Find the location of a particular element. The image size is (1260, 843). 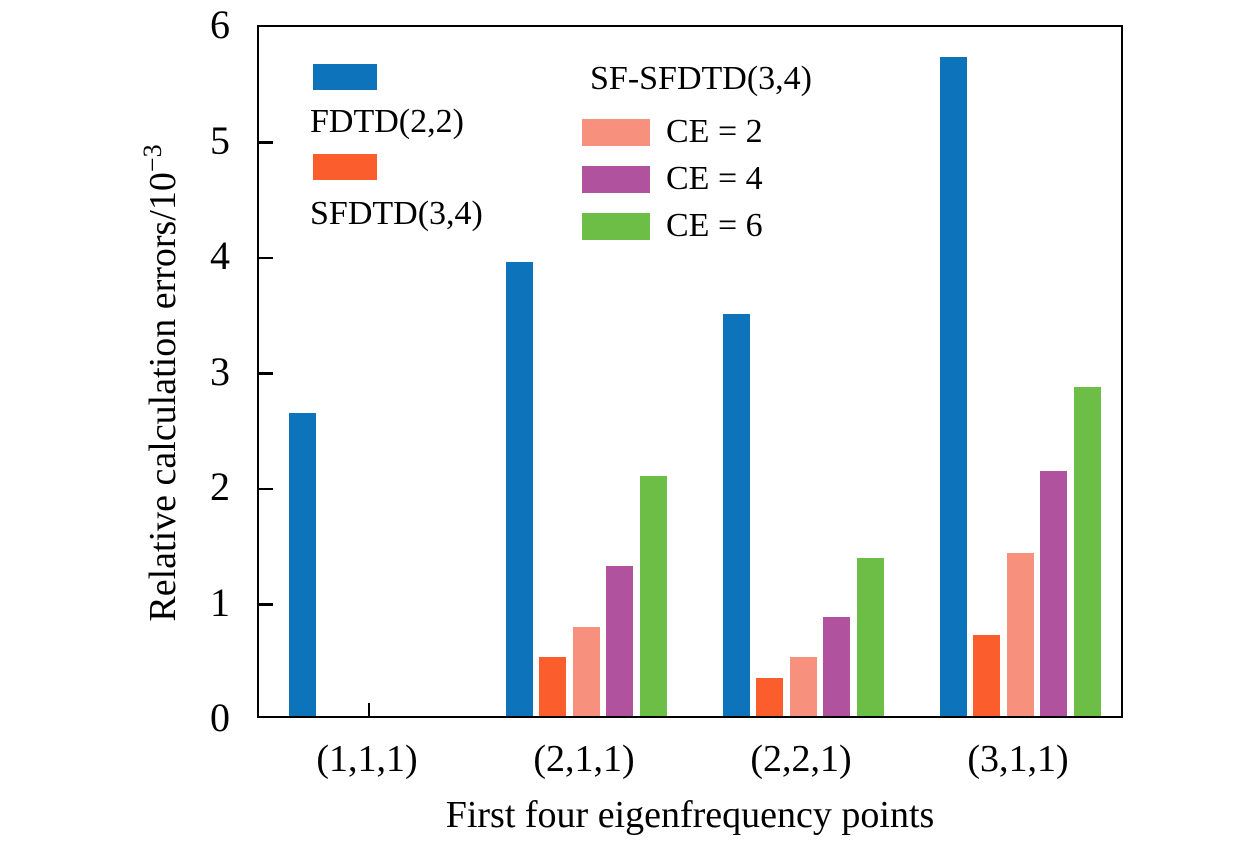

bar-series2-cat3 is located at coordinates (1020, 634).